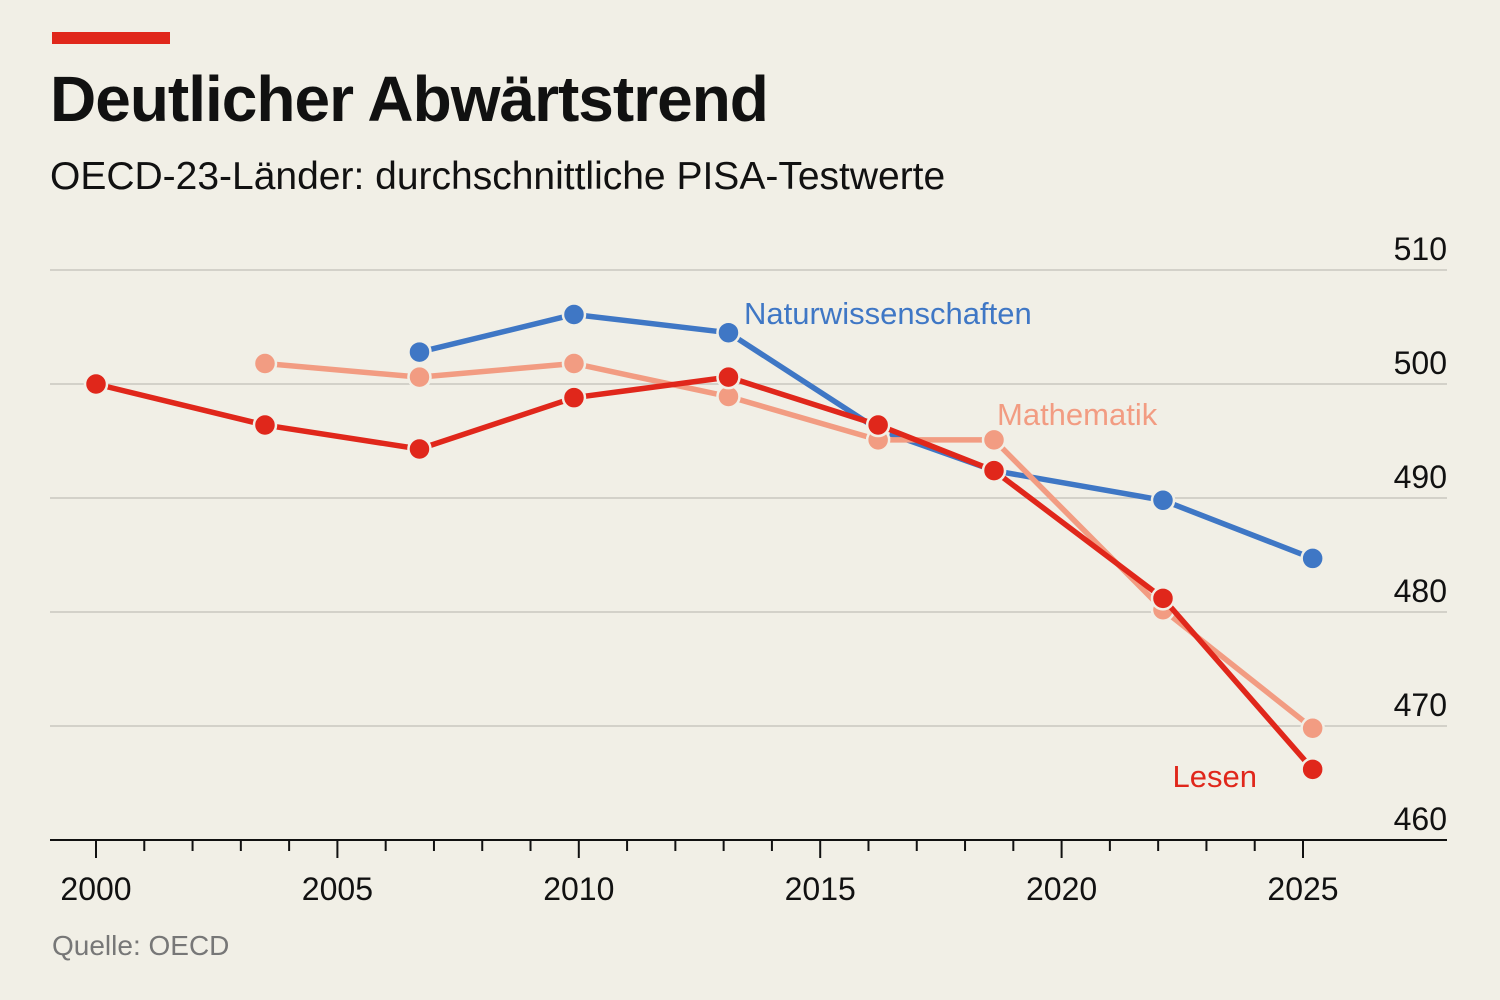 This screenshot has height=1000, width=1500. I want to click on y-tick-label: 500, so click(1420, 363).